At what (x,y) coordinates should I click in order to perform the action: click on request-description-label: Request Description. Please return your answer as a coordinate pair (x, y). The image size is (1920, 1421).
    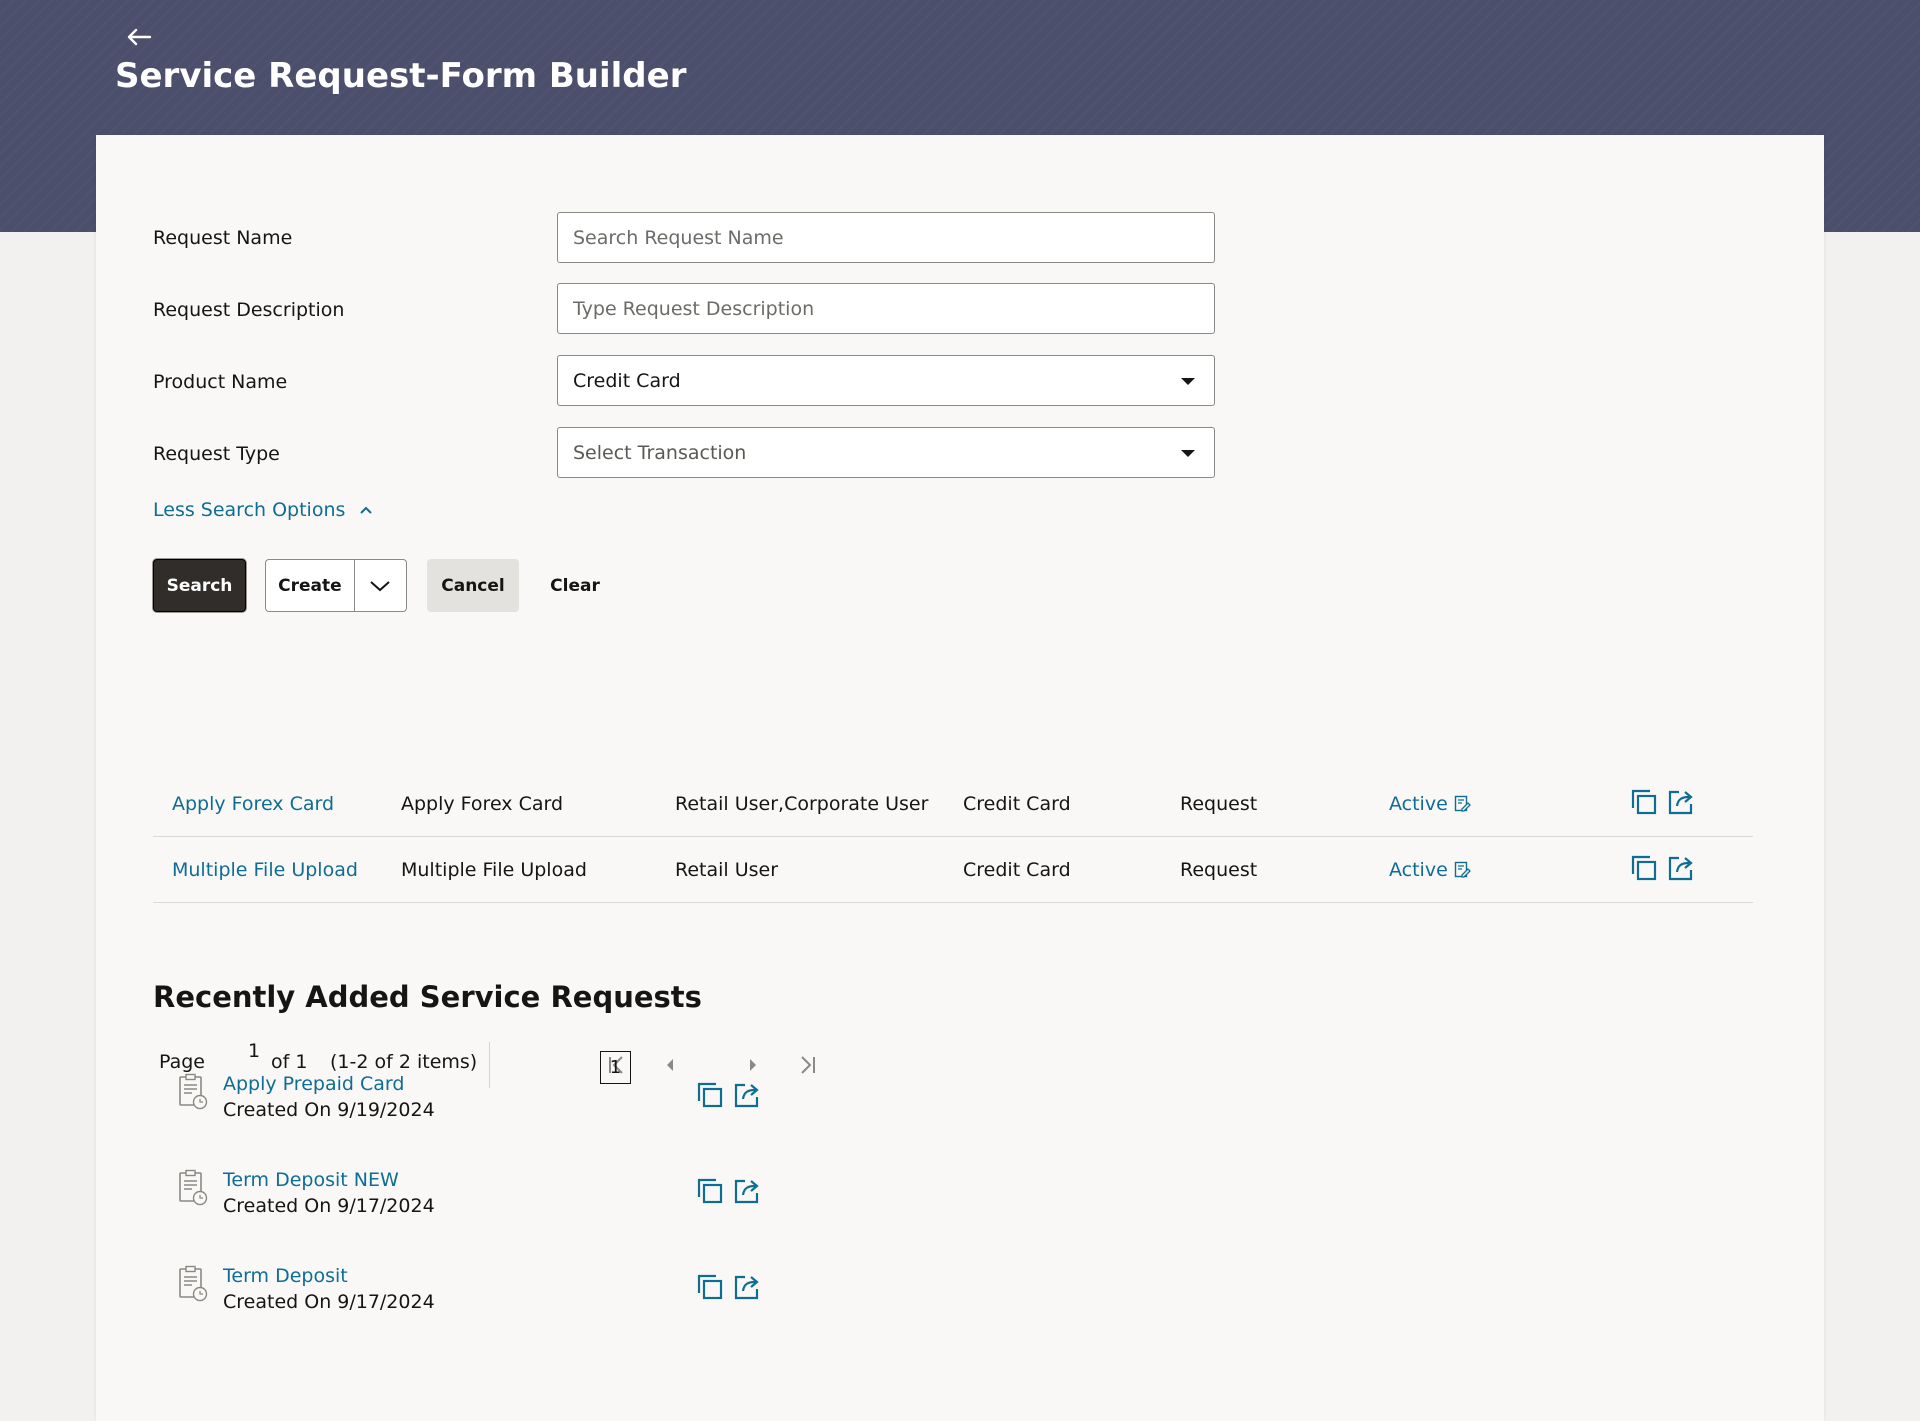
    Looking at the image, I should click on (249, 310).